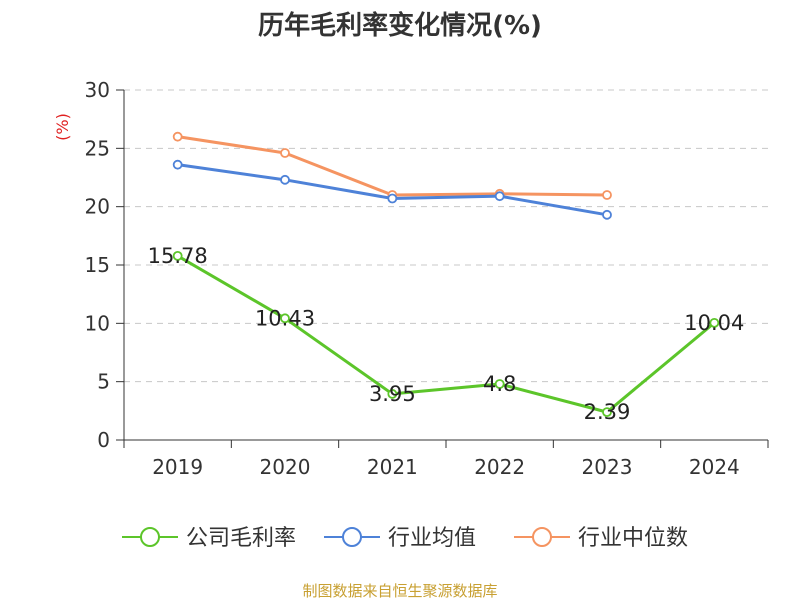 This screenshot has width=800, height=600. I want to click on data-label: 10.43, so click(285, 318).